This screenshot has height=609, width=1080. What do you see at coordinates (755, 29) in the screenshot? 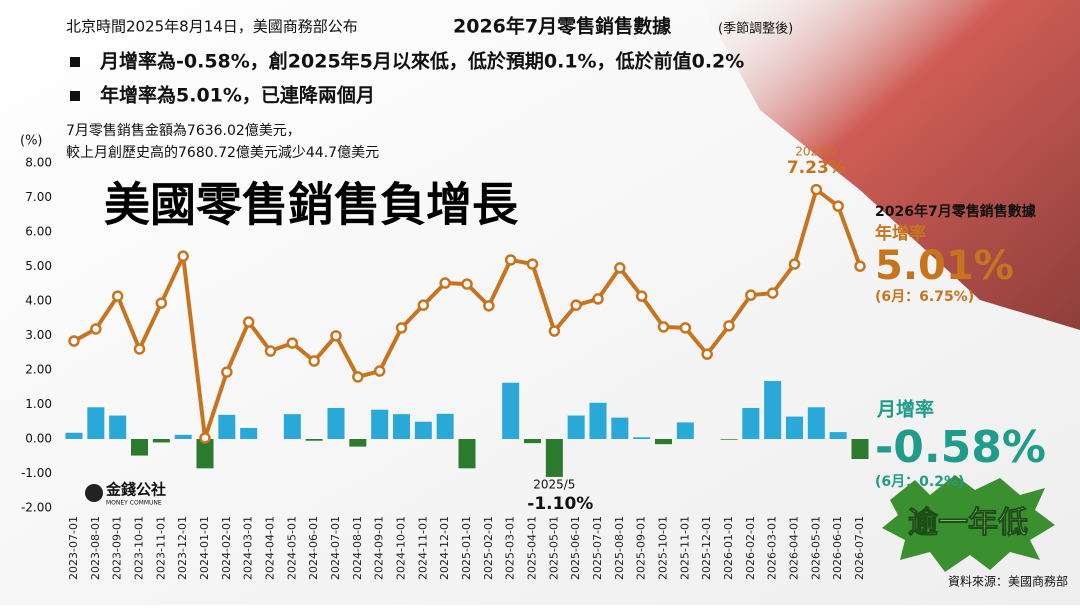
I see `header-suffix: (季節調整後)` at bounding box center [755, 29].